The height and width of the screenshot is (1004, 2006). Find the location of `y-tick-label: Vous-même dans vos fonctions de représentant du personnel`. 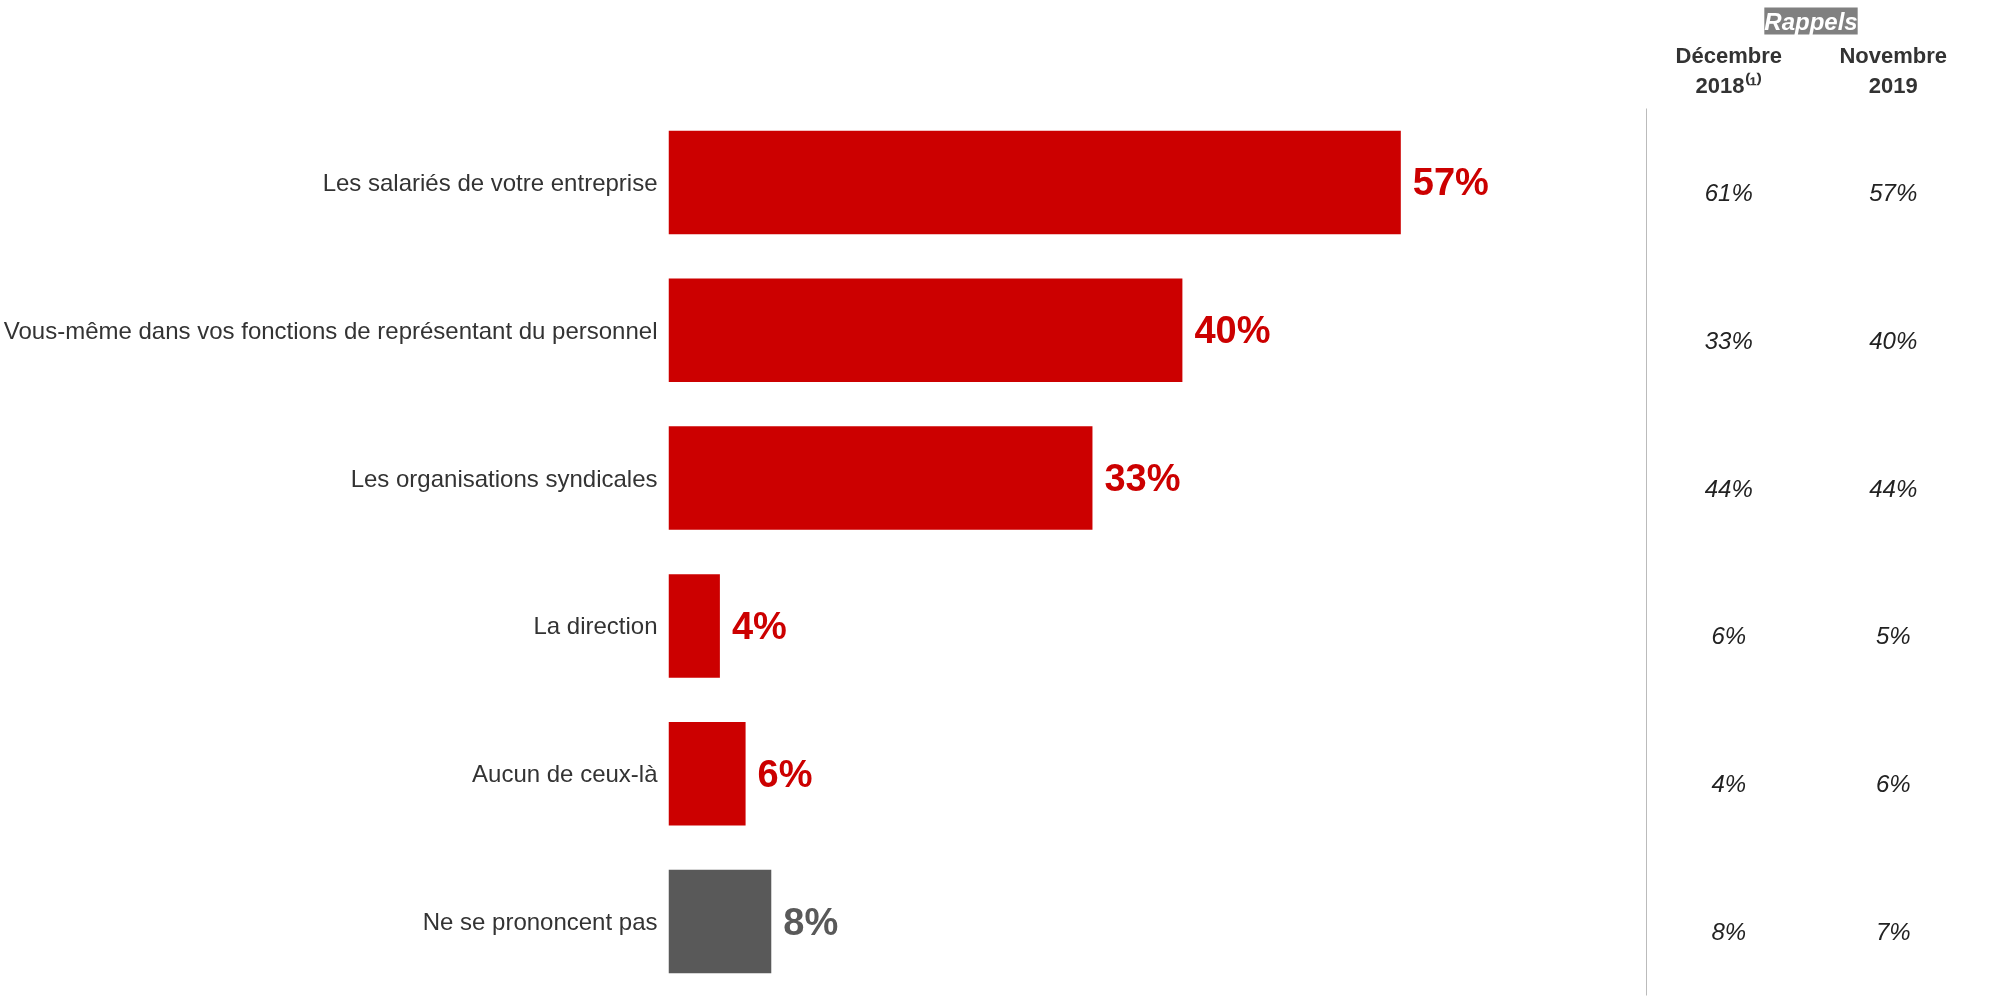

y-tick-label: Vous-même dans vos fonctions de représentant du personnel is located at coordinates (330, 330).